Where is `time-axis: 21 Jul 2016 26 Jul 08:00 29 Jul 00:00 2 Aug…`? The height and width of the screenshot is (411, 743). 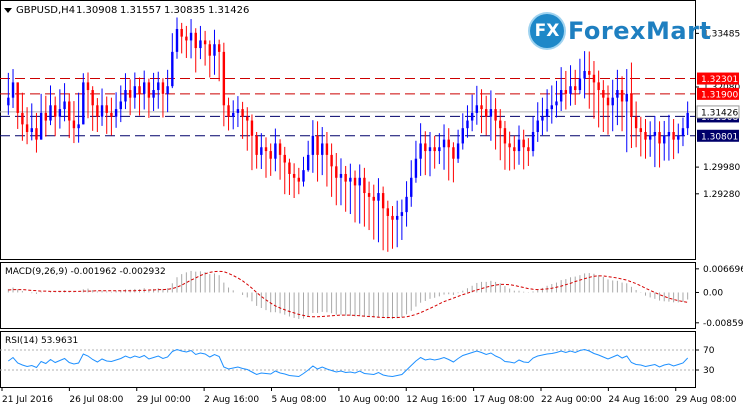 time-axis: 21 Jul 2016 26 Jul 08:00 29 Jul 00:00 2 Aug… is located at coordinates (369, 396).